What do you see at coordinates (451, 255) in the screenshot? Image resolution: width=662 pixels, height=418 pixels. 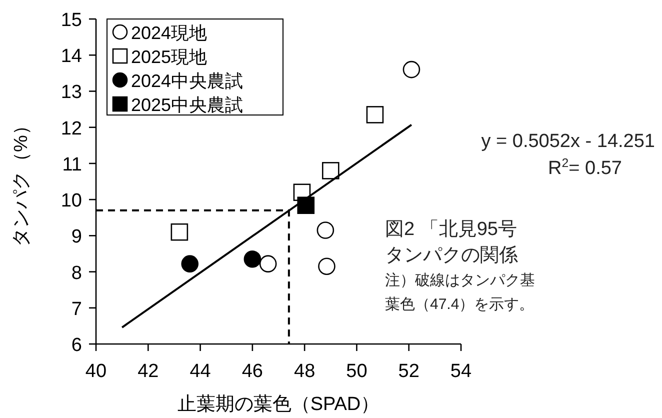 I see `annotation: タンパクの関係` at bounding box center [451, 255].